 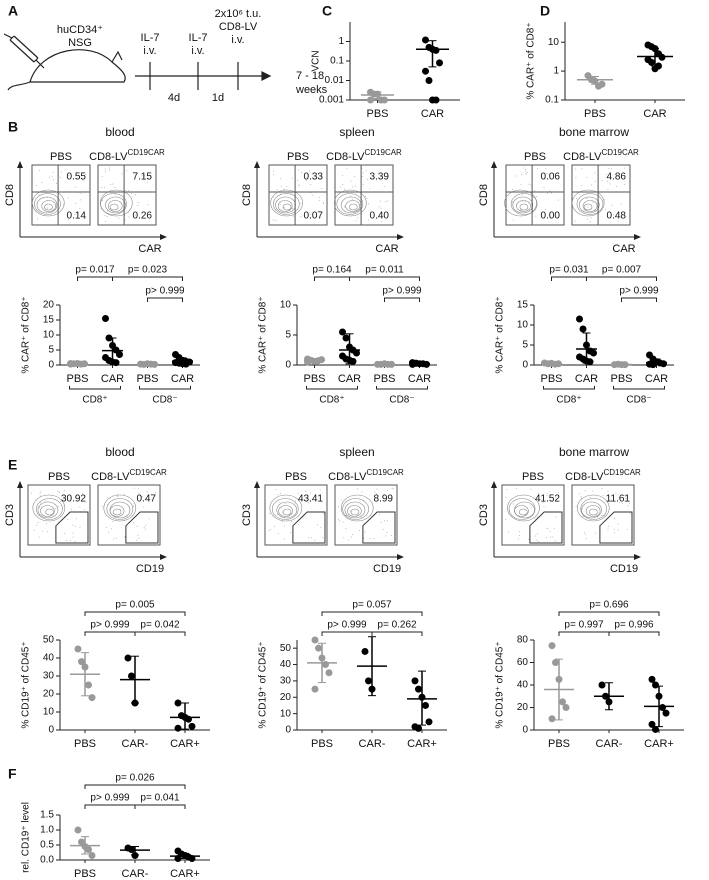 I want to click on x-tick-label: CAR, so click(x=586, y=379).